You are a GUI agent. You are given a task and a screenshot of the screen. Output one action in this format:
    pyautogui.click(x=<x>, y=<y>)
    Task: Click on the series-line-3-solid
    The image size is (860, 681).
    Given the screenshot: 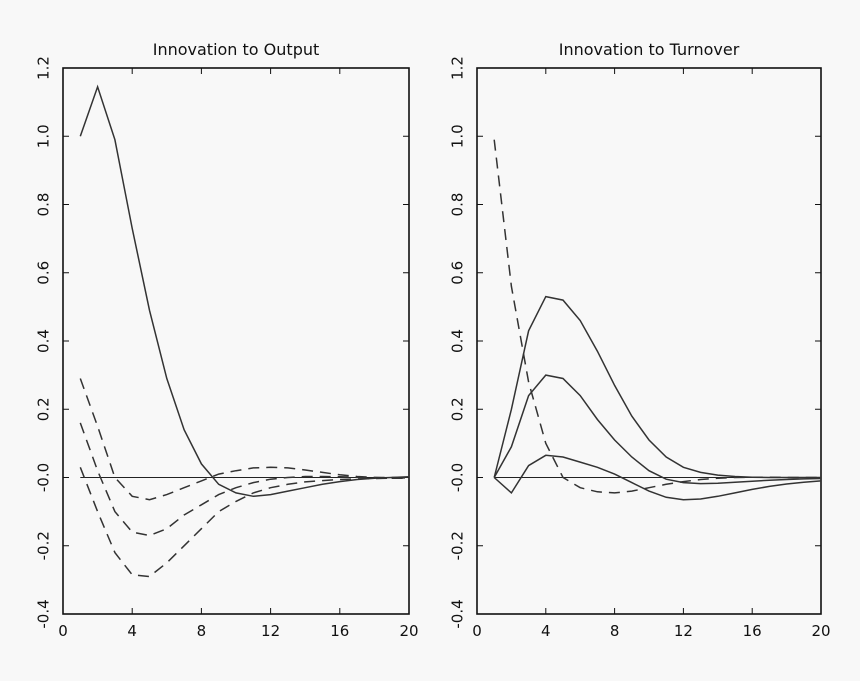 What is the action you would take?
    pyautogui.click(x=657, y=429)
    